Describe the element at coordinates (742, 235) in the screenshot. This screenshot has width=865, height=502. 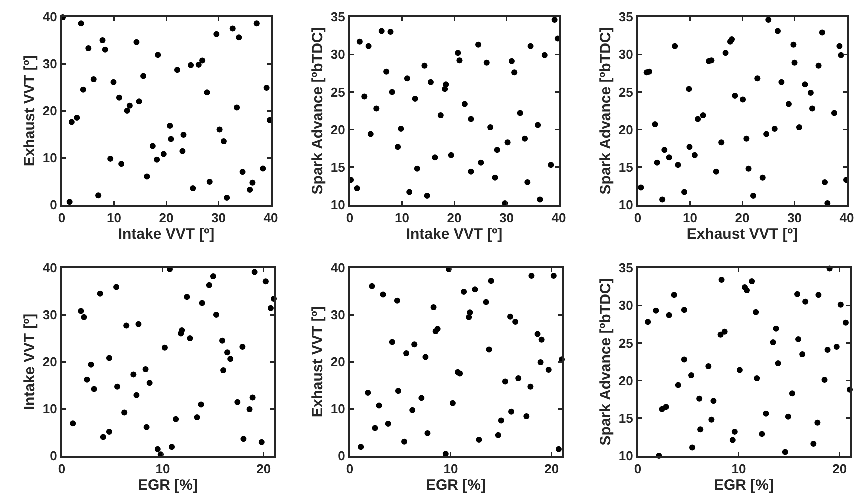
I see `x-axis-title: Exhaust VVT [º]` at that location.